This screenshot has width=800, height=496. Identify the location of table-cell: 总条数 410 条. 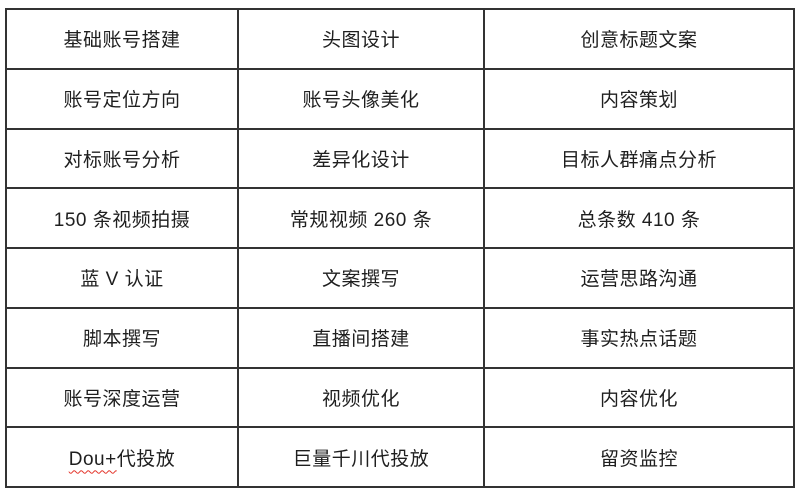
(639, 218).